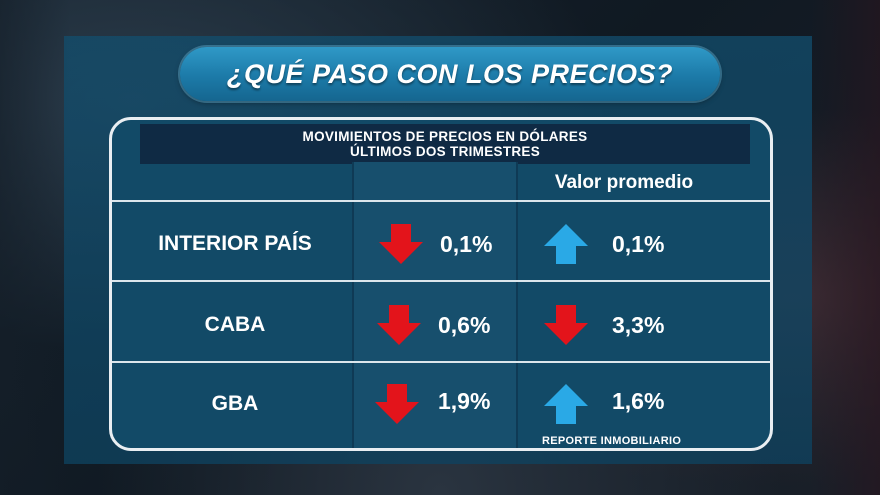 The width and height of the screenshot is (880, 495). What do you see at coordinates (235, 324) in the screenshot?
I see `row-label-caba: CABA` at bounding box center [235, 324].